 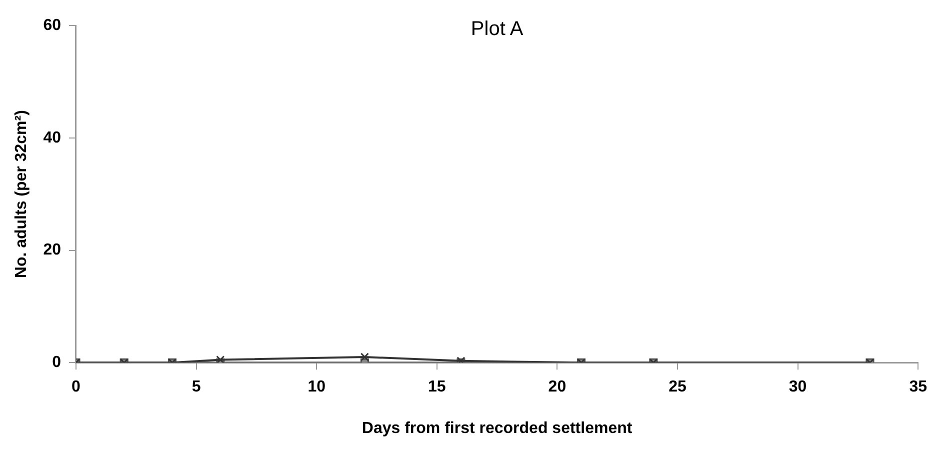 What do you see at coordinates (52, 250) in the screenshot?
I see `y-tick-label: 20` at bounding box center [52, 250].